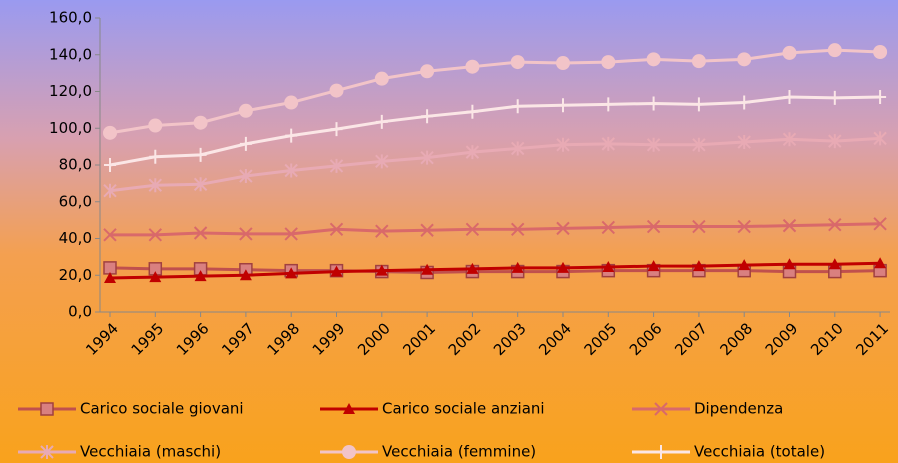  I want to click on legend-entry: Vecchiaia (femmine), so click(428, 452).